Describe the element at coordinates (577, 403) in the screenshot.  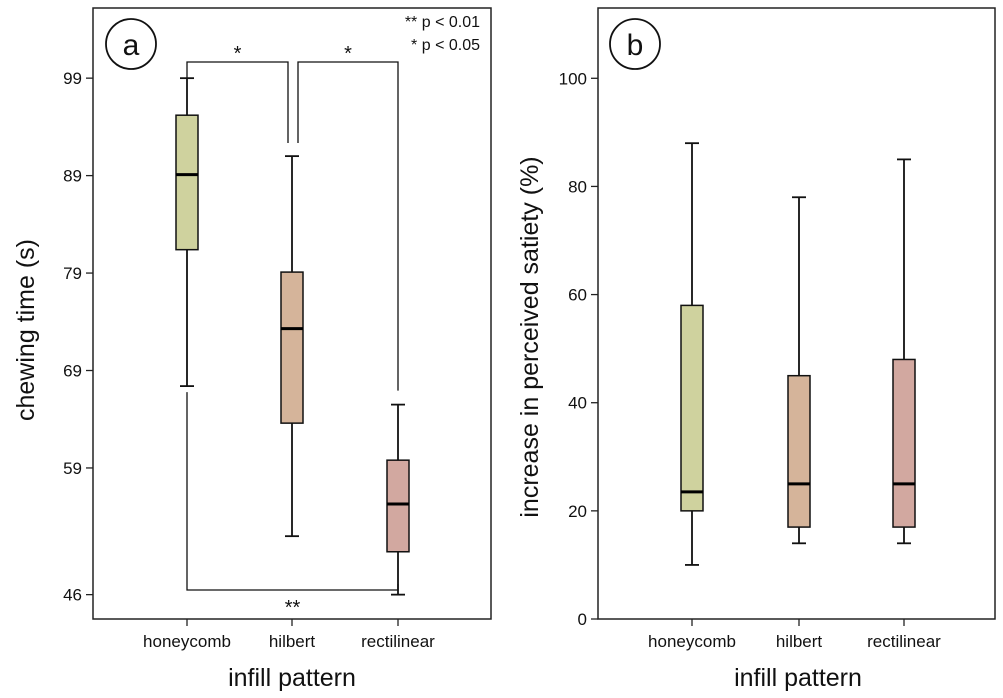
I see `panel-b-ytick-label: 40` at that location.